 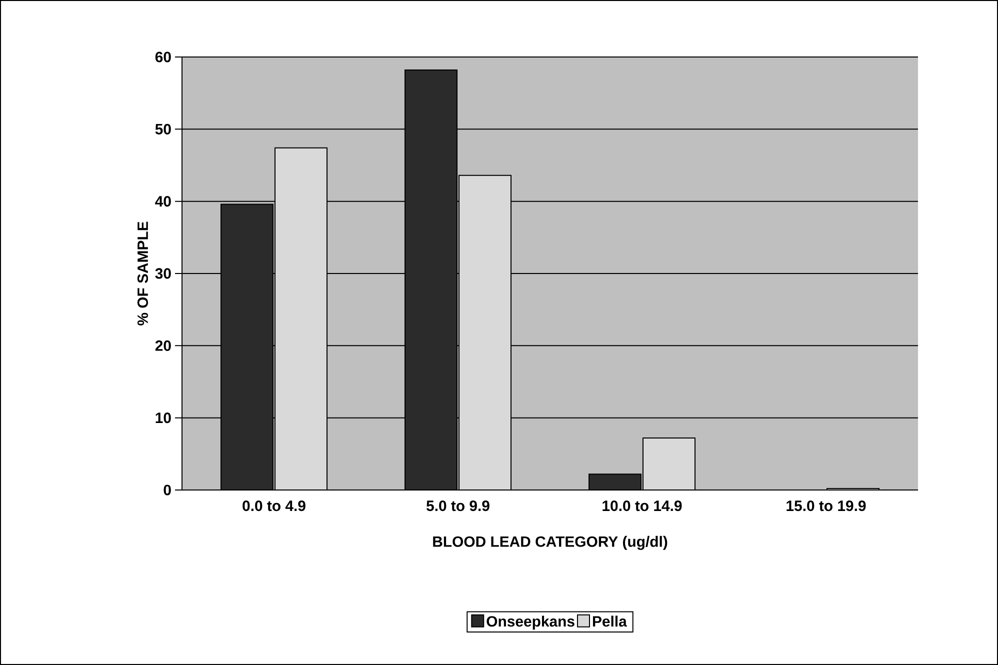 What do you see at coordinates (163, 57) in the screenshot?
I see `y-tick-label: 60` at bounding box center [163, 57].